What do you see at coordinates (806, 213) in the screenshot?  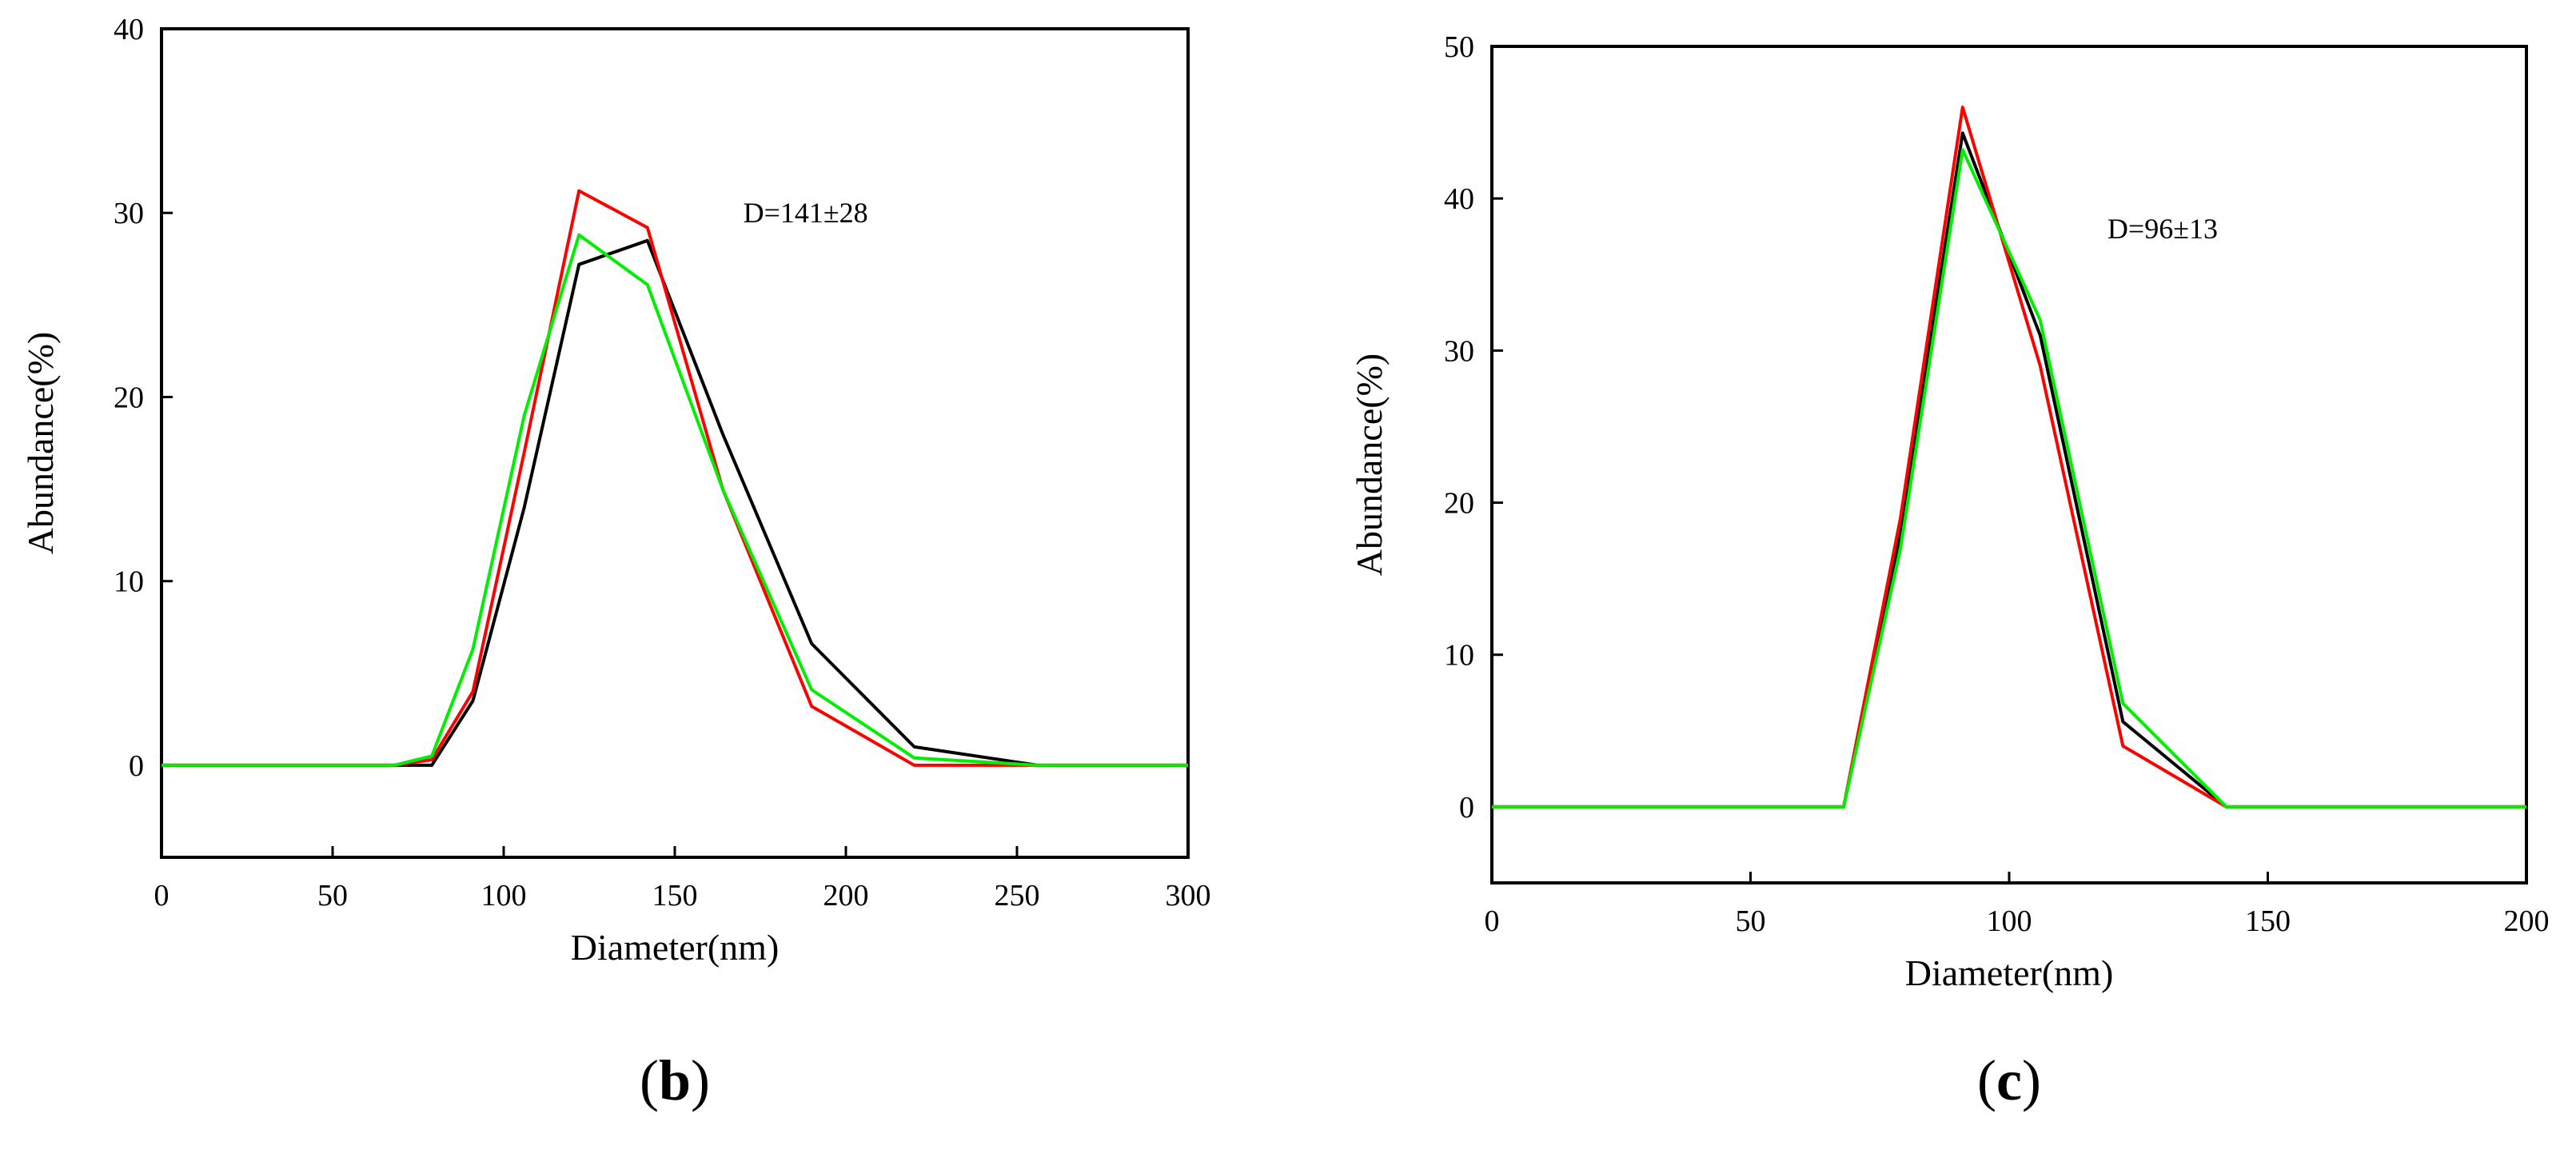 I see `mean-diameter-annotation: D=141±28` at bounding box center [806, 213].